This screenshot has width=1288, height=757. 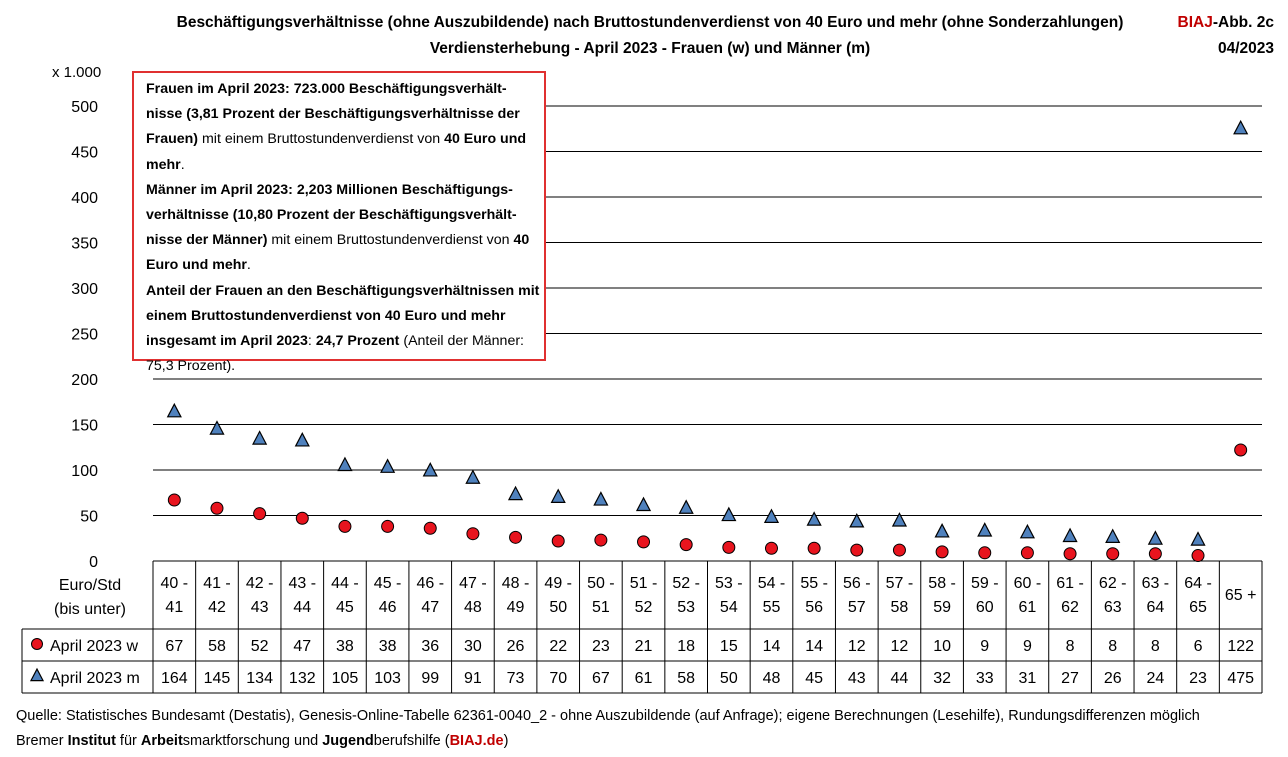 What do you see at coordinates (217, 607) in the screenshot?
I see `category-label: 42` at bounding box center [217, 607].